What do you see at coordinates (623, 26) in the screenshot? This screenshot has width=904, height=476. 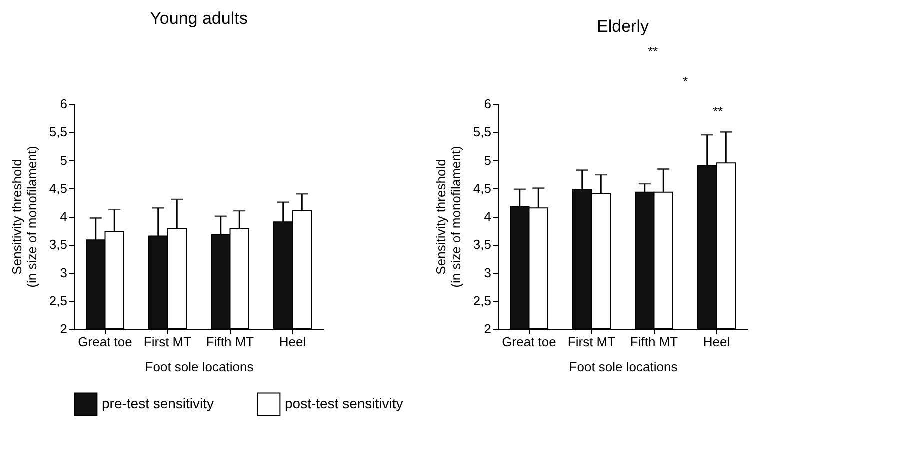 I see `chart-title: Elderly` at bounding box center [623, 26].